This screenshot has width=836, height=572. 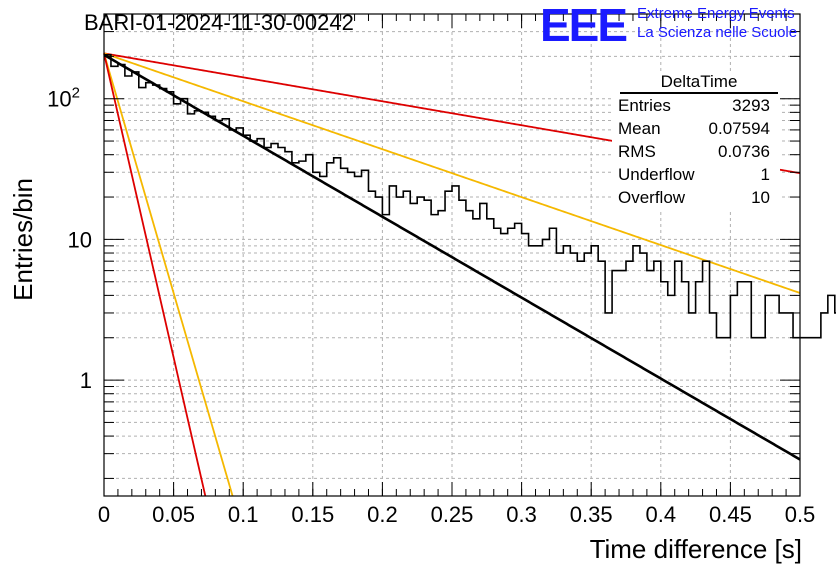 I want to click on y-tick-labels: 1 10 102, so click(x=69, y=239).